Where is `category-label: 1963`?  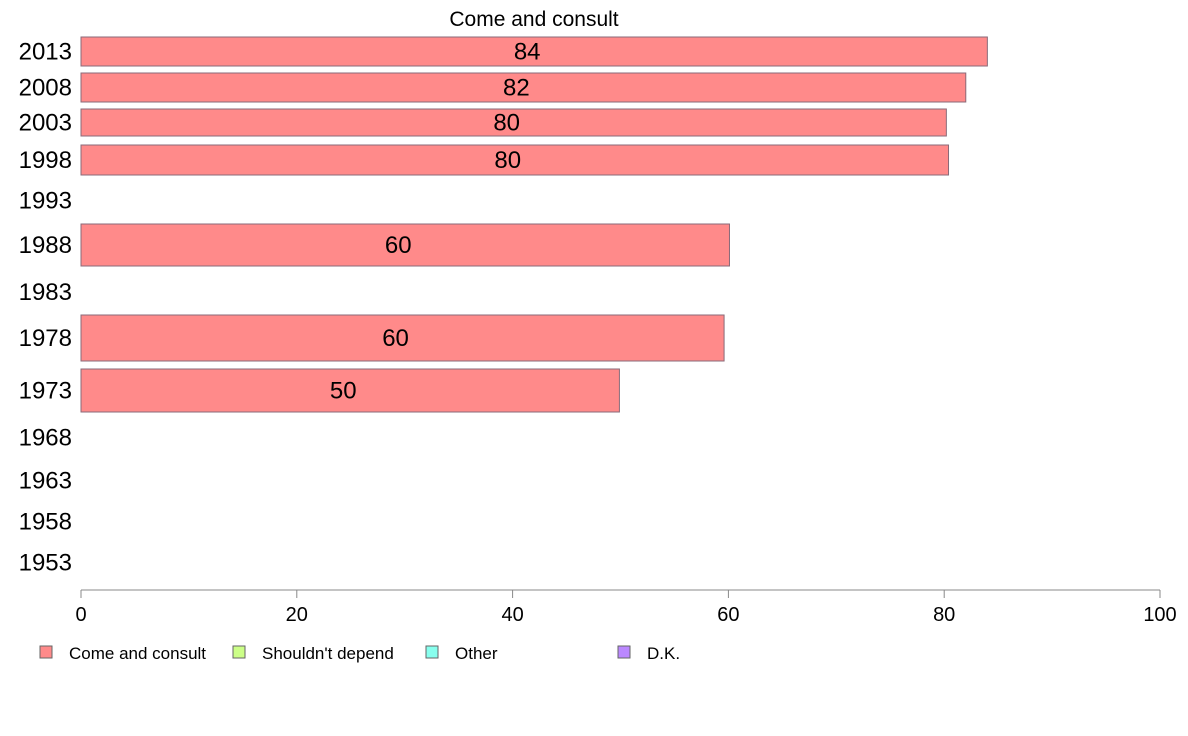
category-label: 1963 is located at coordinates (45, 481).